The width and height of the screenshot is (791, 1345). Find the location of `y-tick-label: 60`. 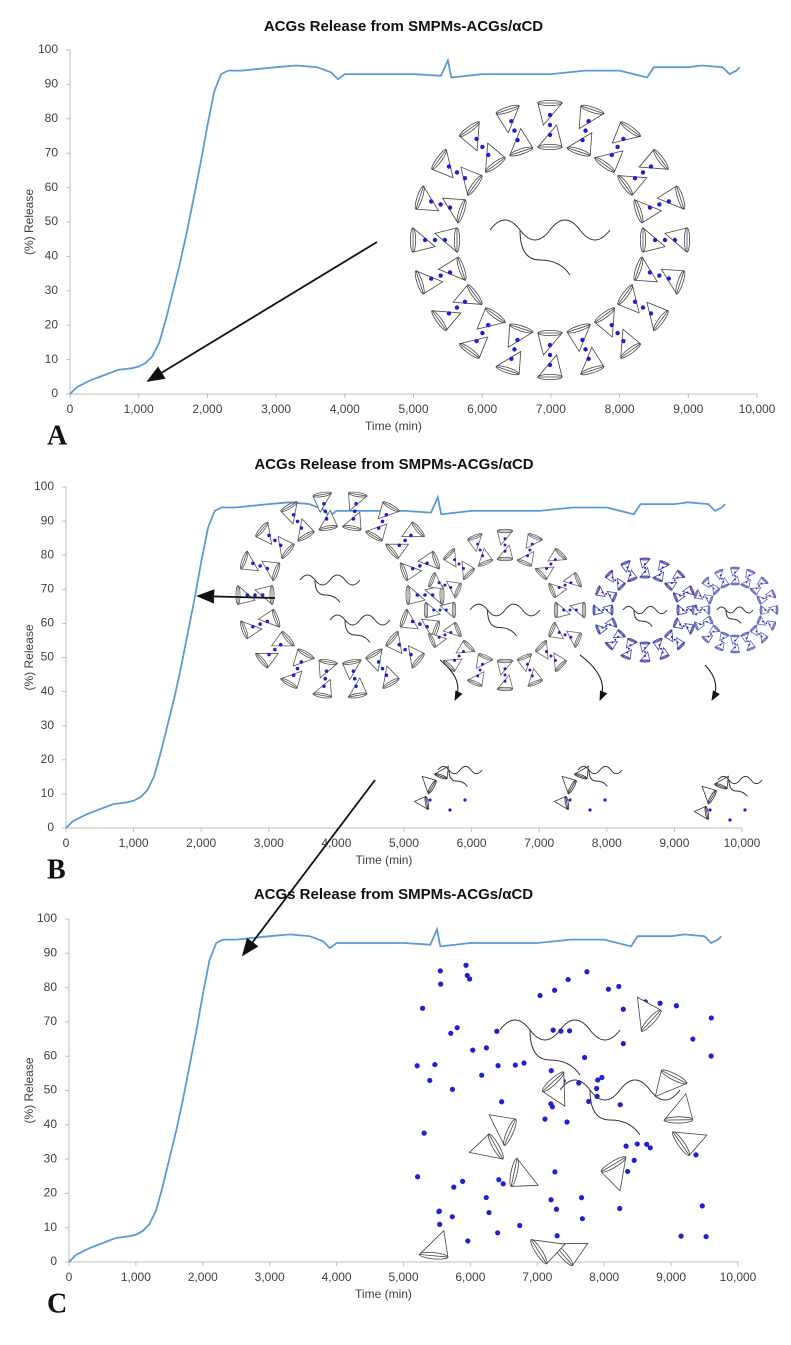

y-tick-label: 60 is located at coordinates (51, 1055).